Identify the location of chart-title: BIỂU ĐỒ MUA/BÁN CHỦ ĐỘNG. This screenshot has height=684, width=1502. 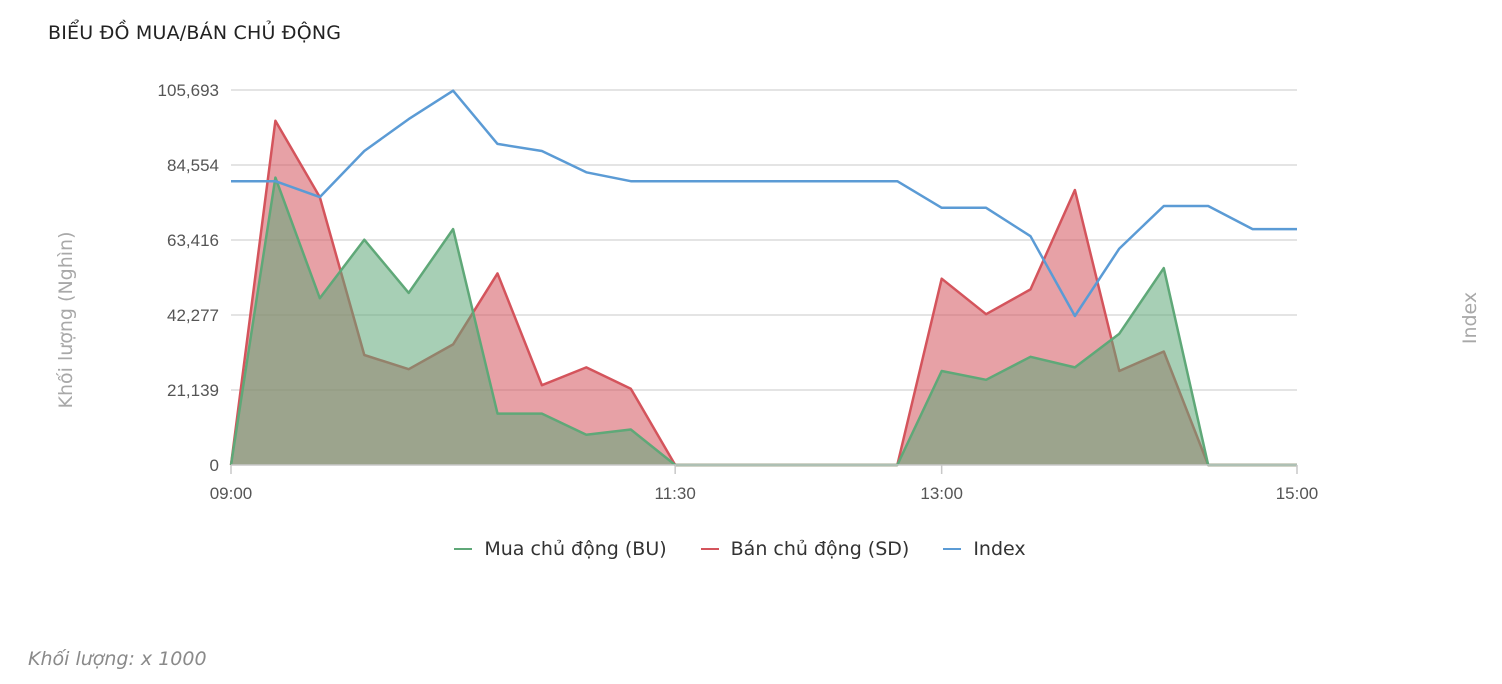
(195, 33).